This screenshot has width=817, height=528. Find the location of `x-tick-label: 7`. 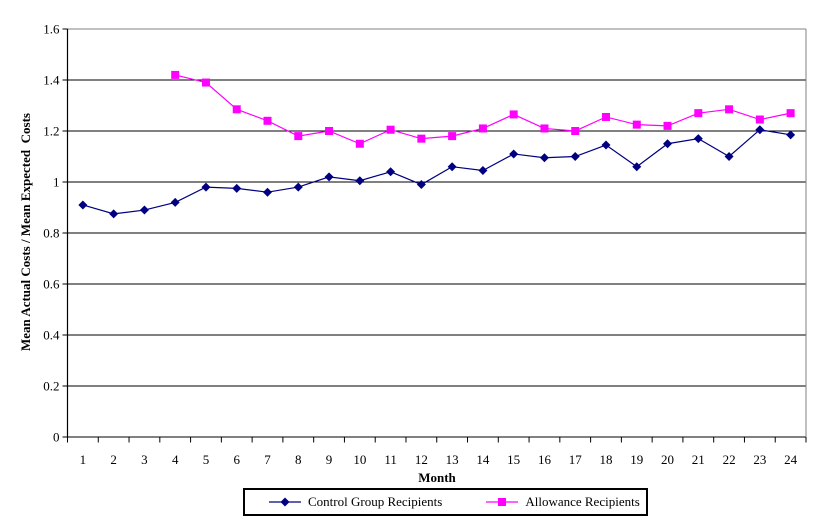

x-tick-label: 7 is located at coordinates (267, 459).